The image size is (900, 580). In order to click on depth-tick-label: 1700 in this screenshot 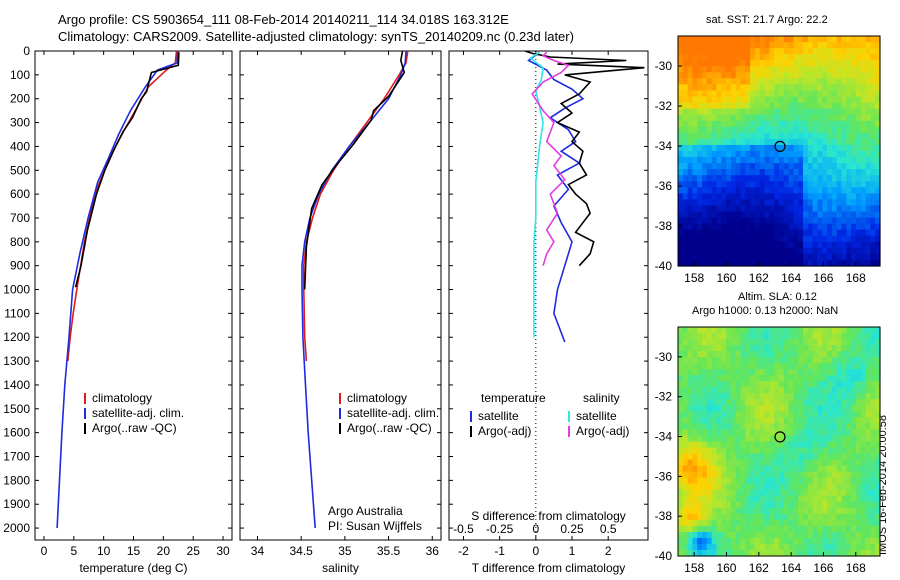, I will do `click(16, 457)`.